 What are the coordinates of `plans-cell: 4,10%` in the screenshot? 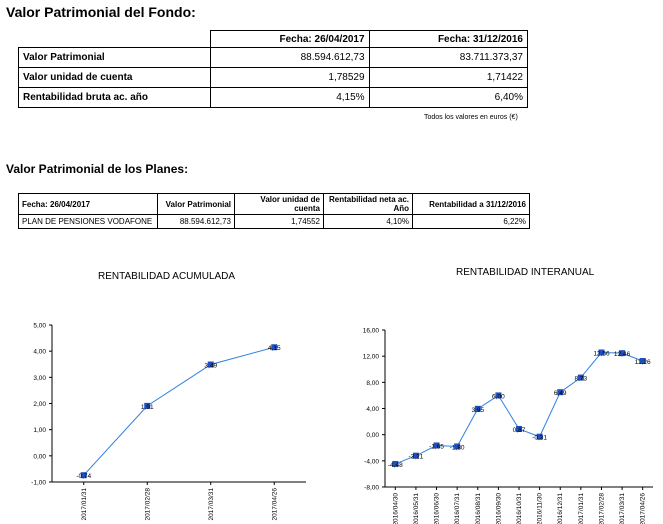 It's located at (368, 221).